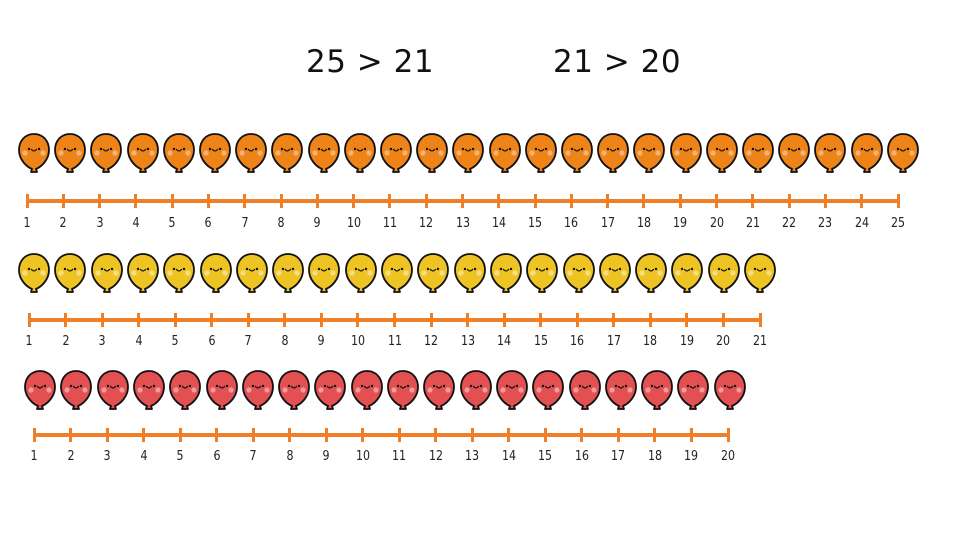 The height and width of the screenshot is (549, 976). I want to click on number-line-label: 24, so click(861, 223).